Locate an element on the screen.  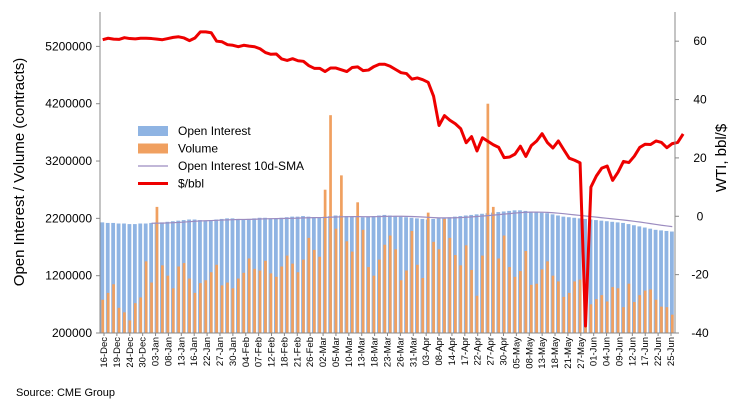
x-tick-label: 03-Apr is located at coordinates (426, 351).